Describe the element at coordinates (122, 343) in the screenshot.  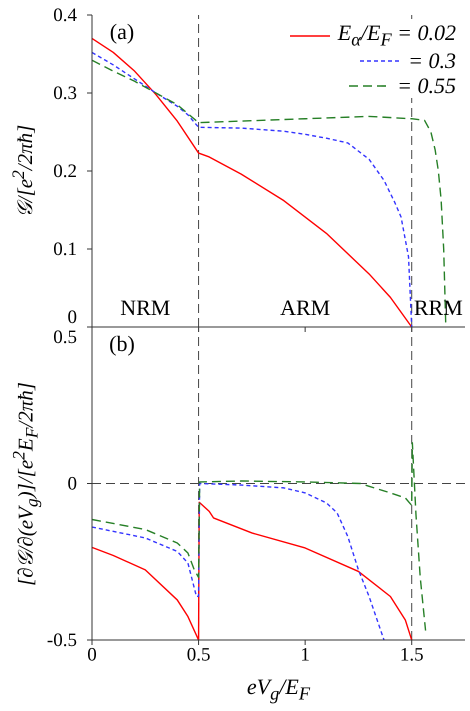
I see `annotation: (b)` at that location.